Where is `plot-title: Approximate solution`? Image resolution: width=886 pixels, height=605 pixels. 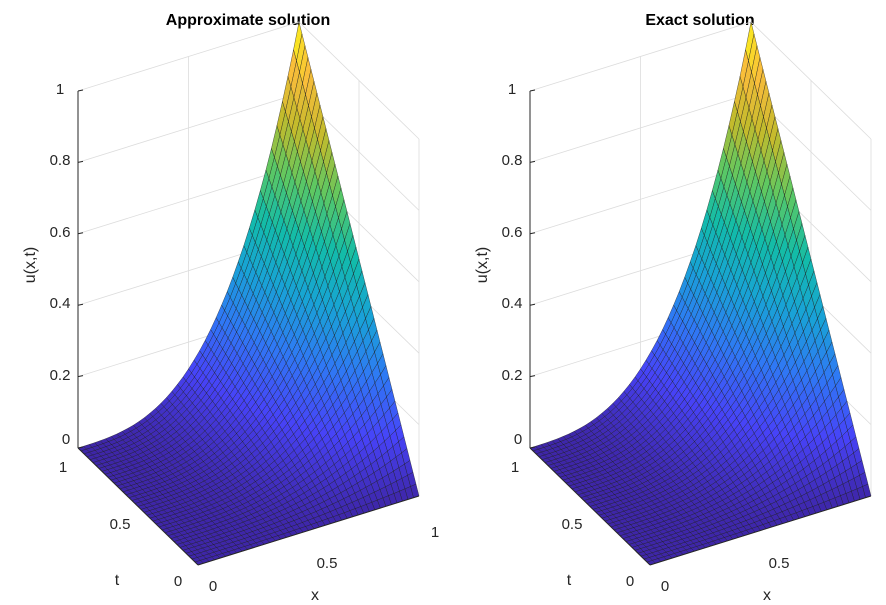 plot-title: Approximate solution is located at coordinates (248, 20).